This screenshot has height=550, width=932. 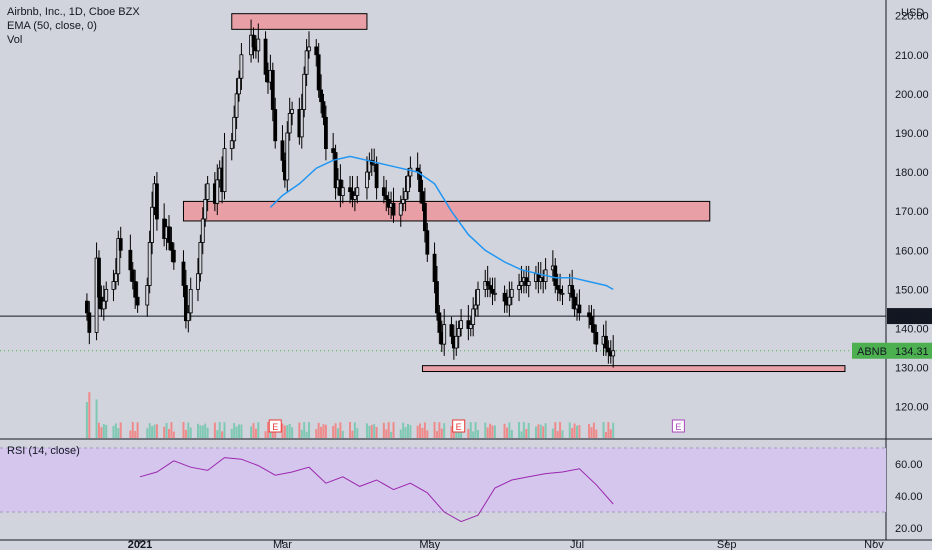 I want to click on price-axis-panel, so click(x=909, y=275).